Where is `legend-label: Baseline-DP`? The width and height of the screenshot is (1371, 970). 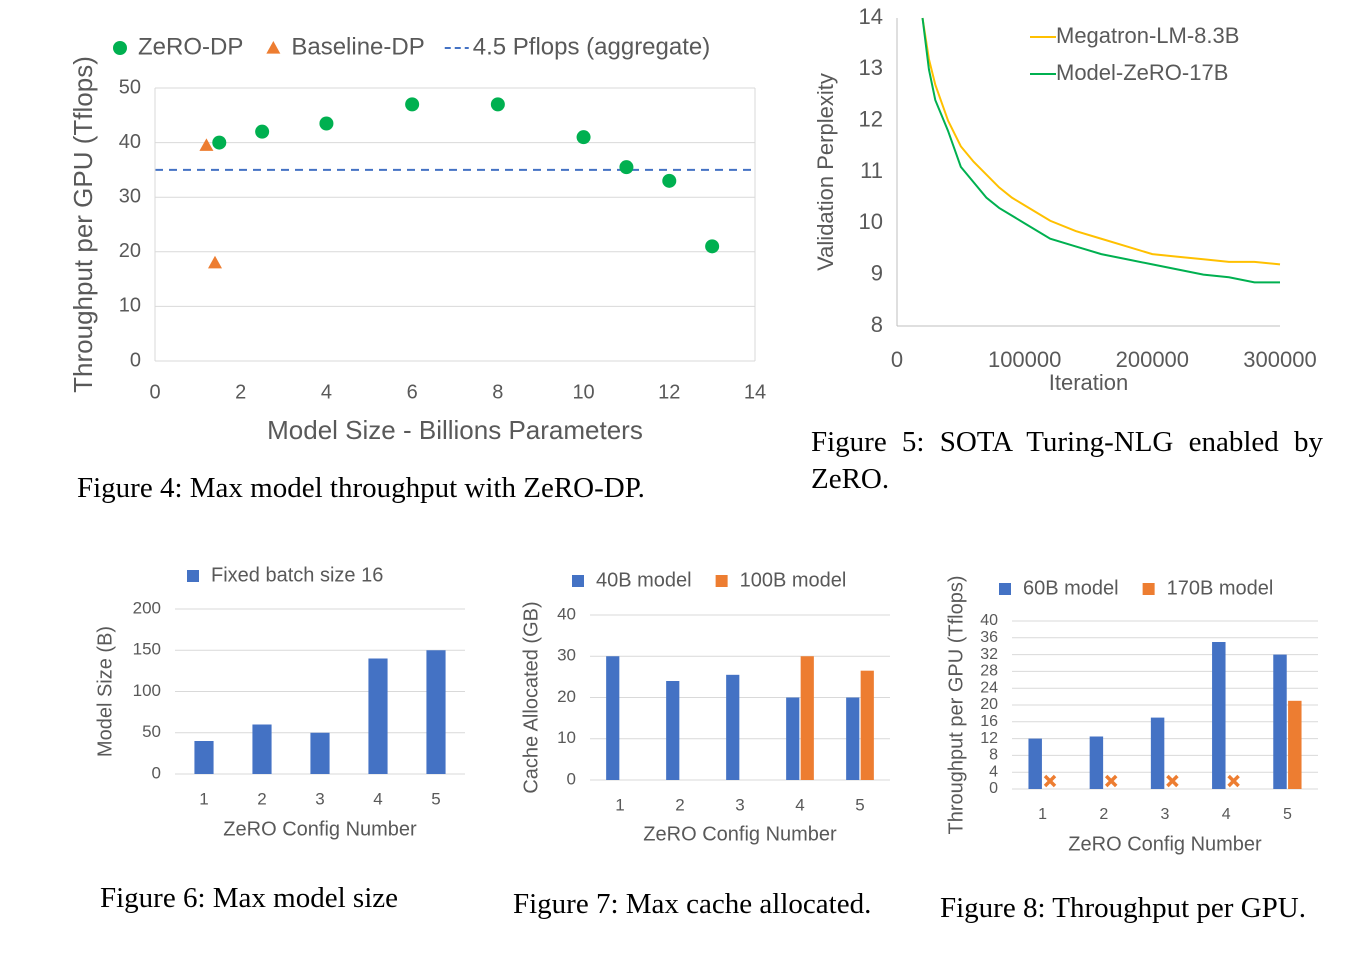
legend-label: Baseline-DP is located at coordinates (357, 46).